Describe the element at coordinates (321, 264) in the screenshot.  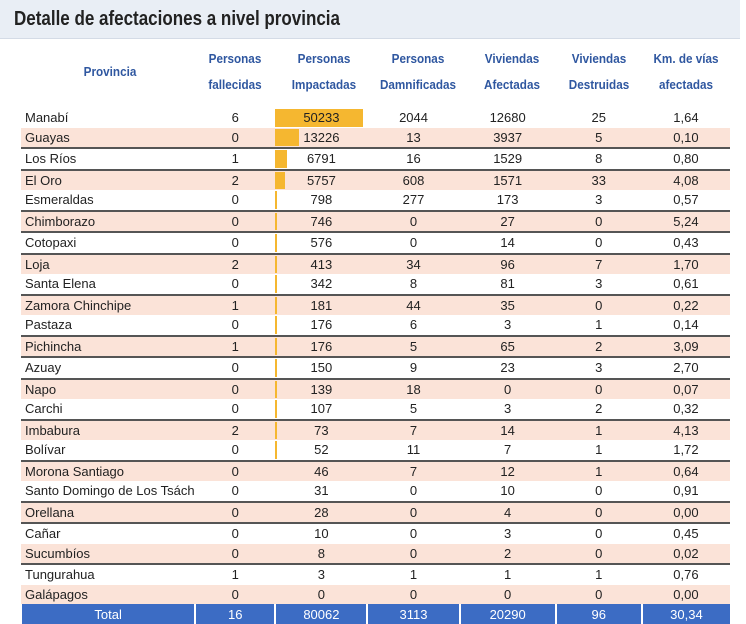
I see `impacted-value: 413` at that location.